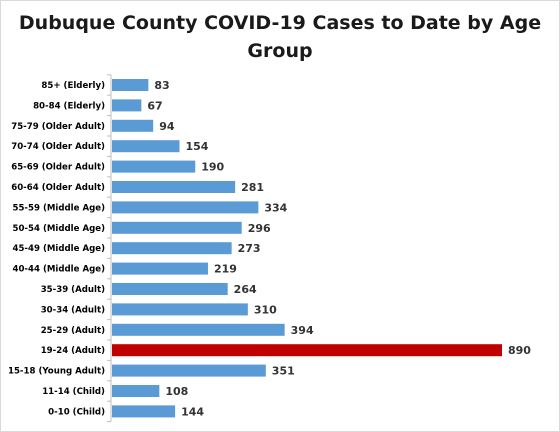  Describe the element at coordinates (212, 167) in the screenshot. I see `value-label: 190` at that location.